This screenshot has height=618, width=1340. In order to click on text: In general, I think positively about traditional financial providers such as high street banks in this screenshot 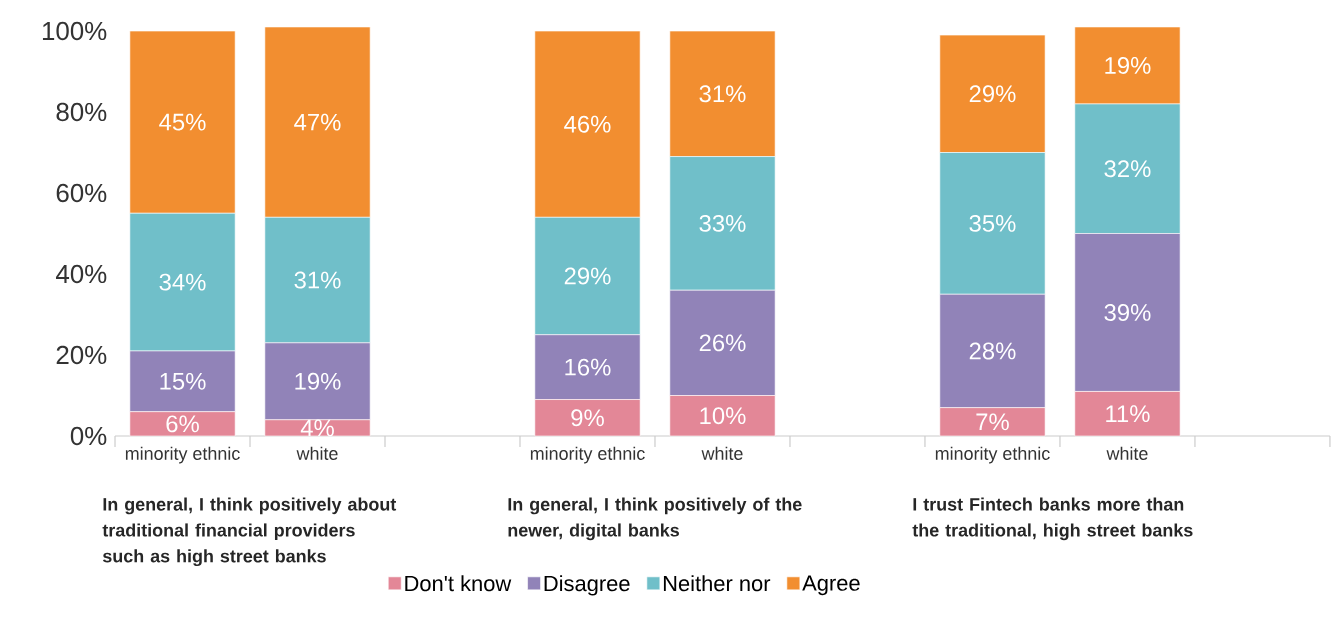, I will do `click(249, 532)`.